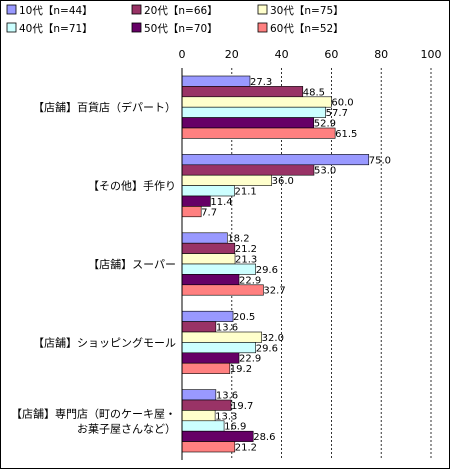 The width and height of the screenshot is (450, 469). I want to click on tick-label: 0, so click(182, 54).